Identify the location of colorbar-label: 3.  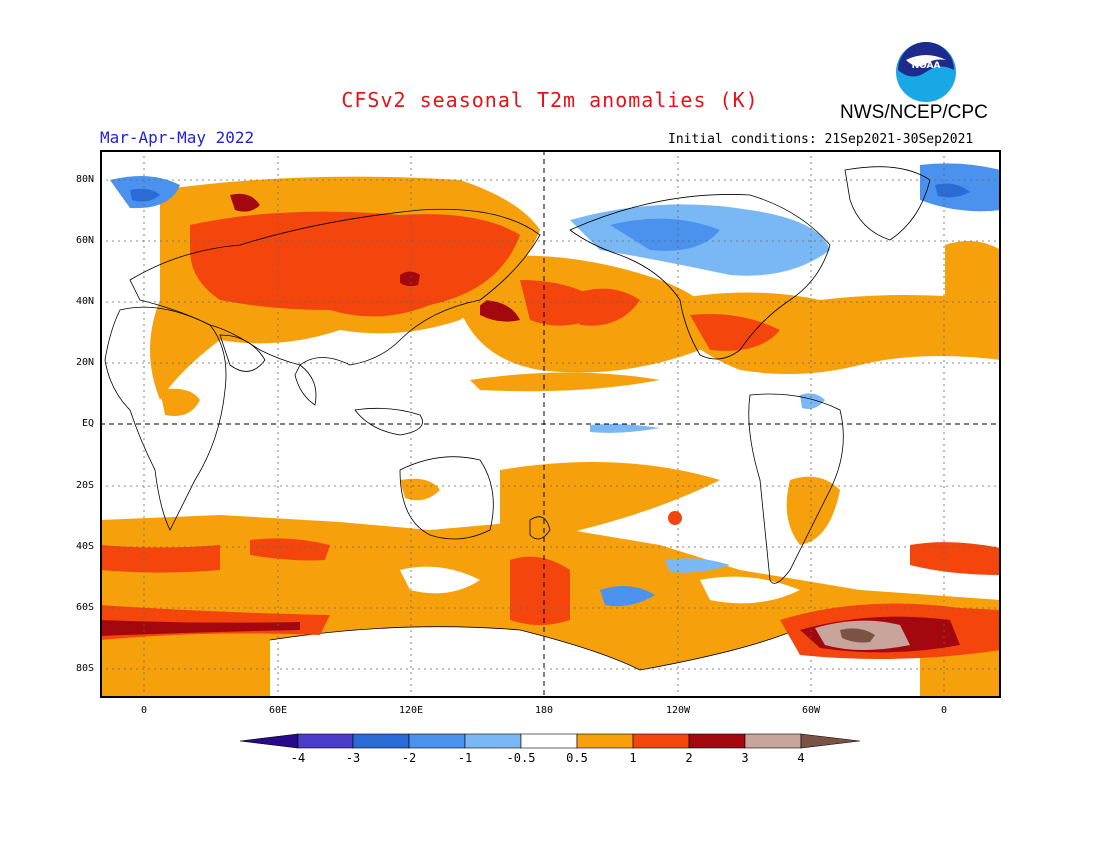
(745, 758).